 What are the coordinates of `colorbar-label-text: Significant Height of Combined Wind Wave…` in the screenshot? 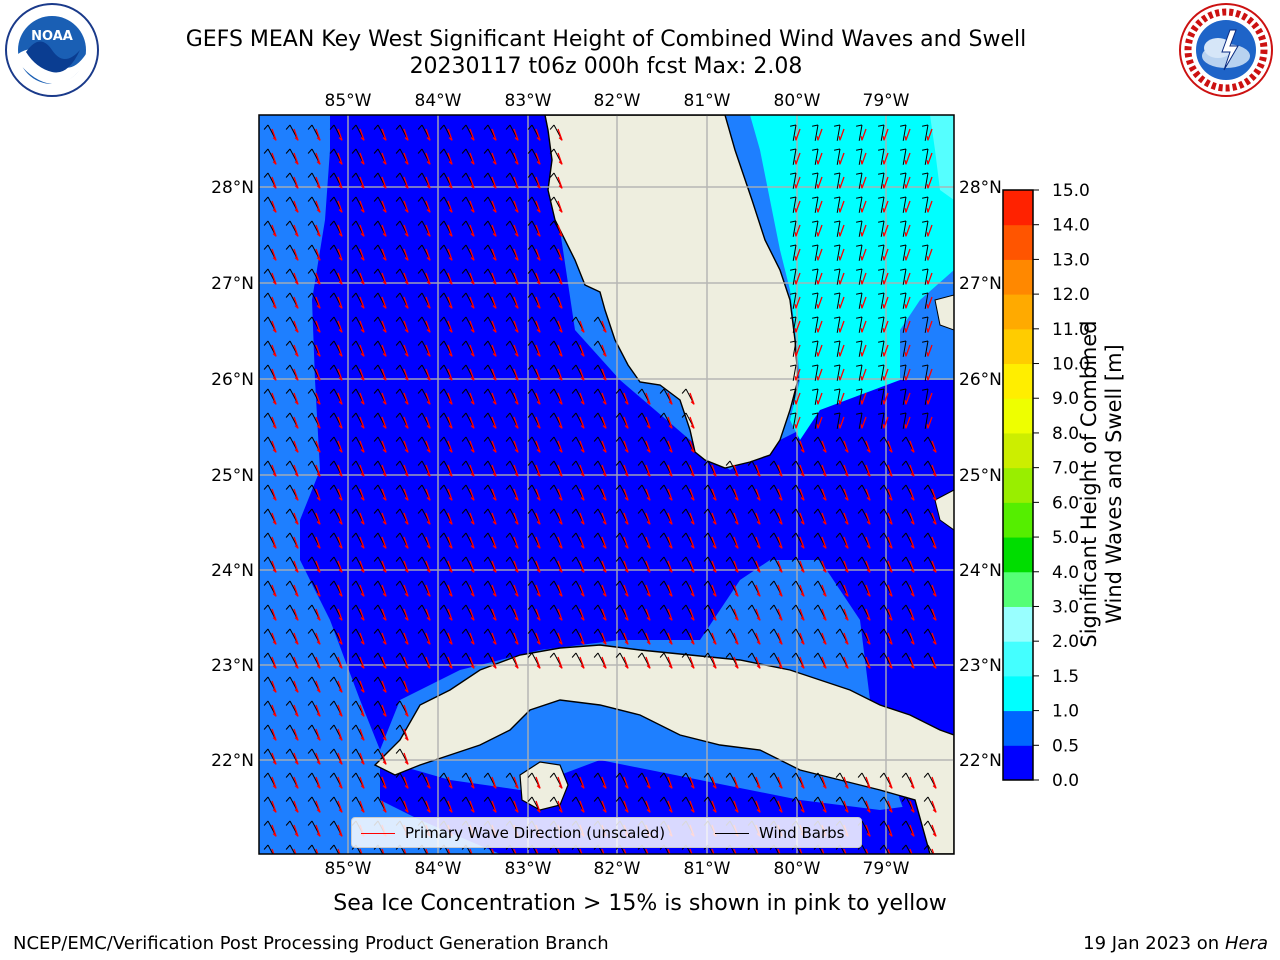 It's located at (1101, 484).